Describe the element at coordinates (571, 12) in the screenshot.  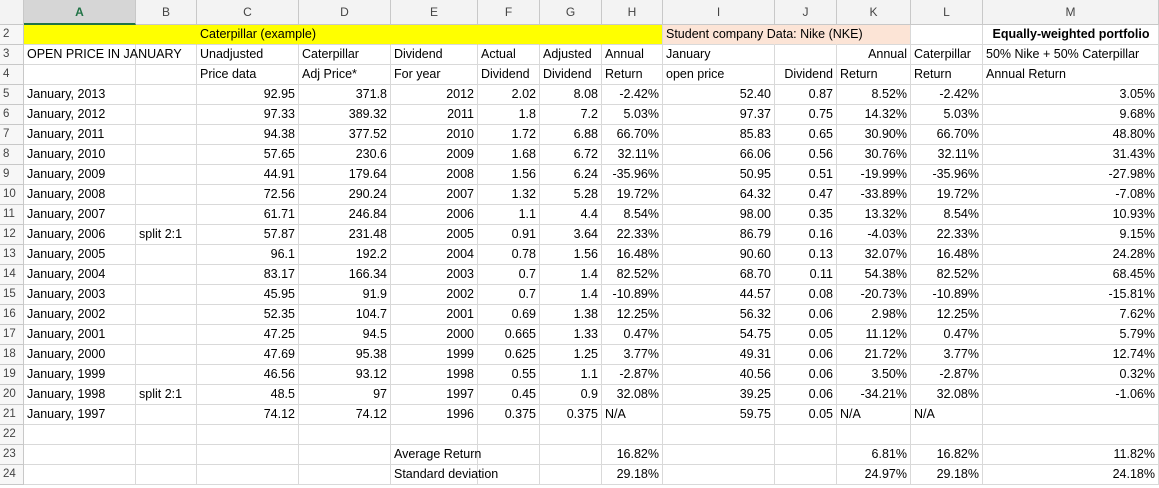
I see `column-header: G` at that location.